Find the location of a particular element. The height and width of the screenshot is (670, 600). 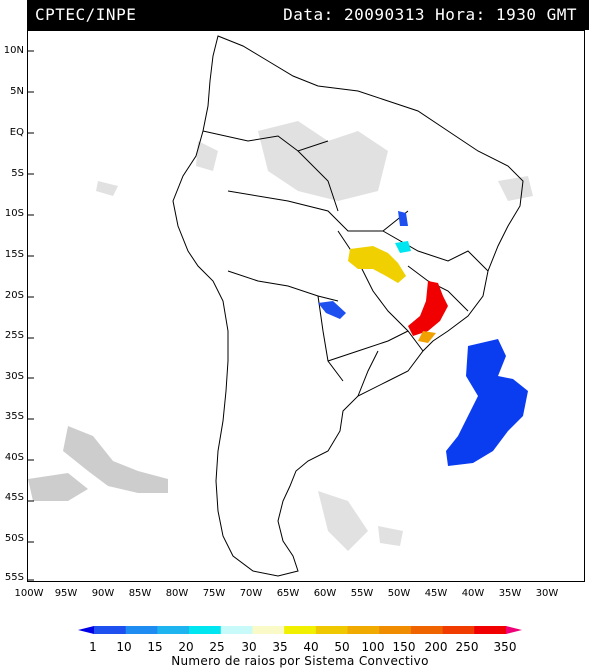

lat-label: 50S is located at coordinates (14, 538).